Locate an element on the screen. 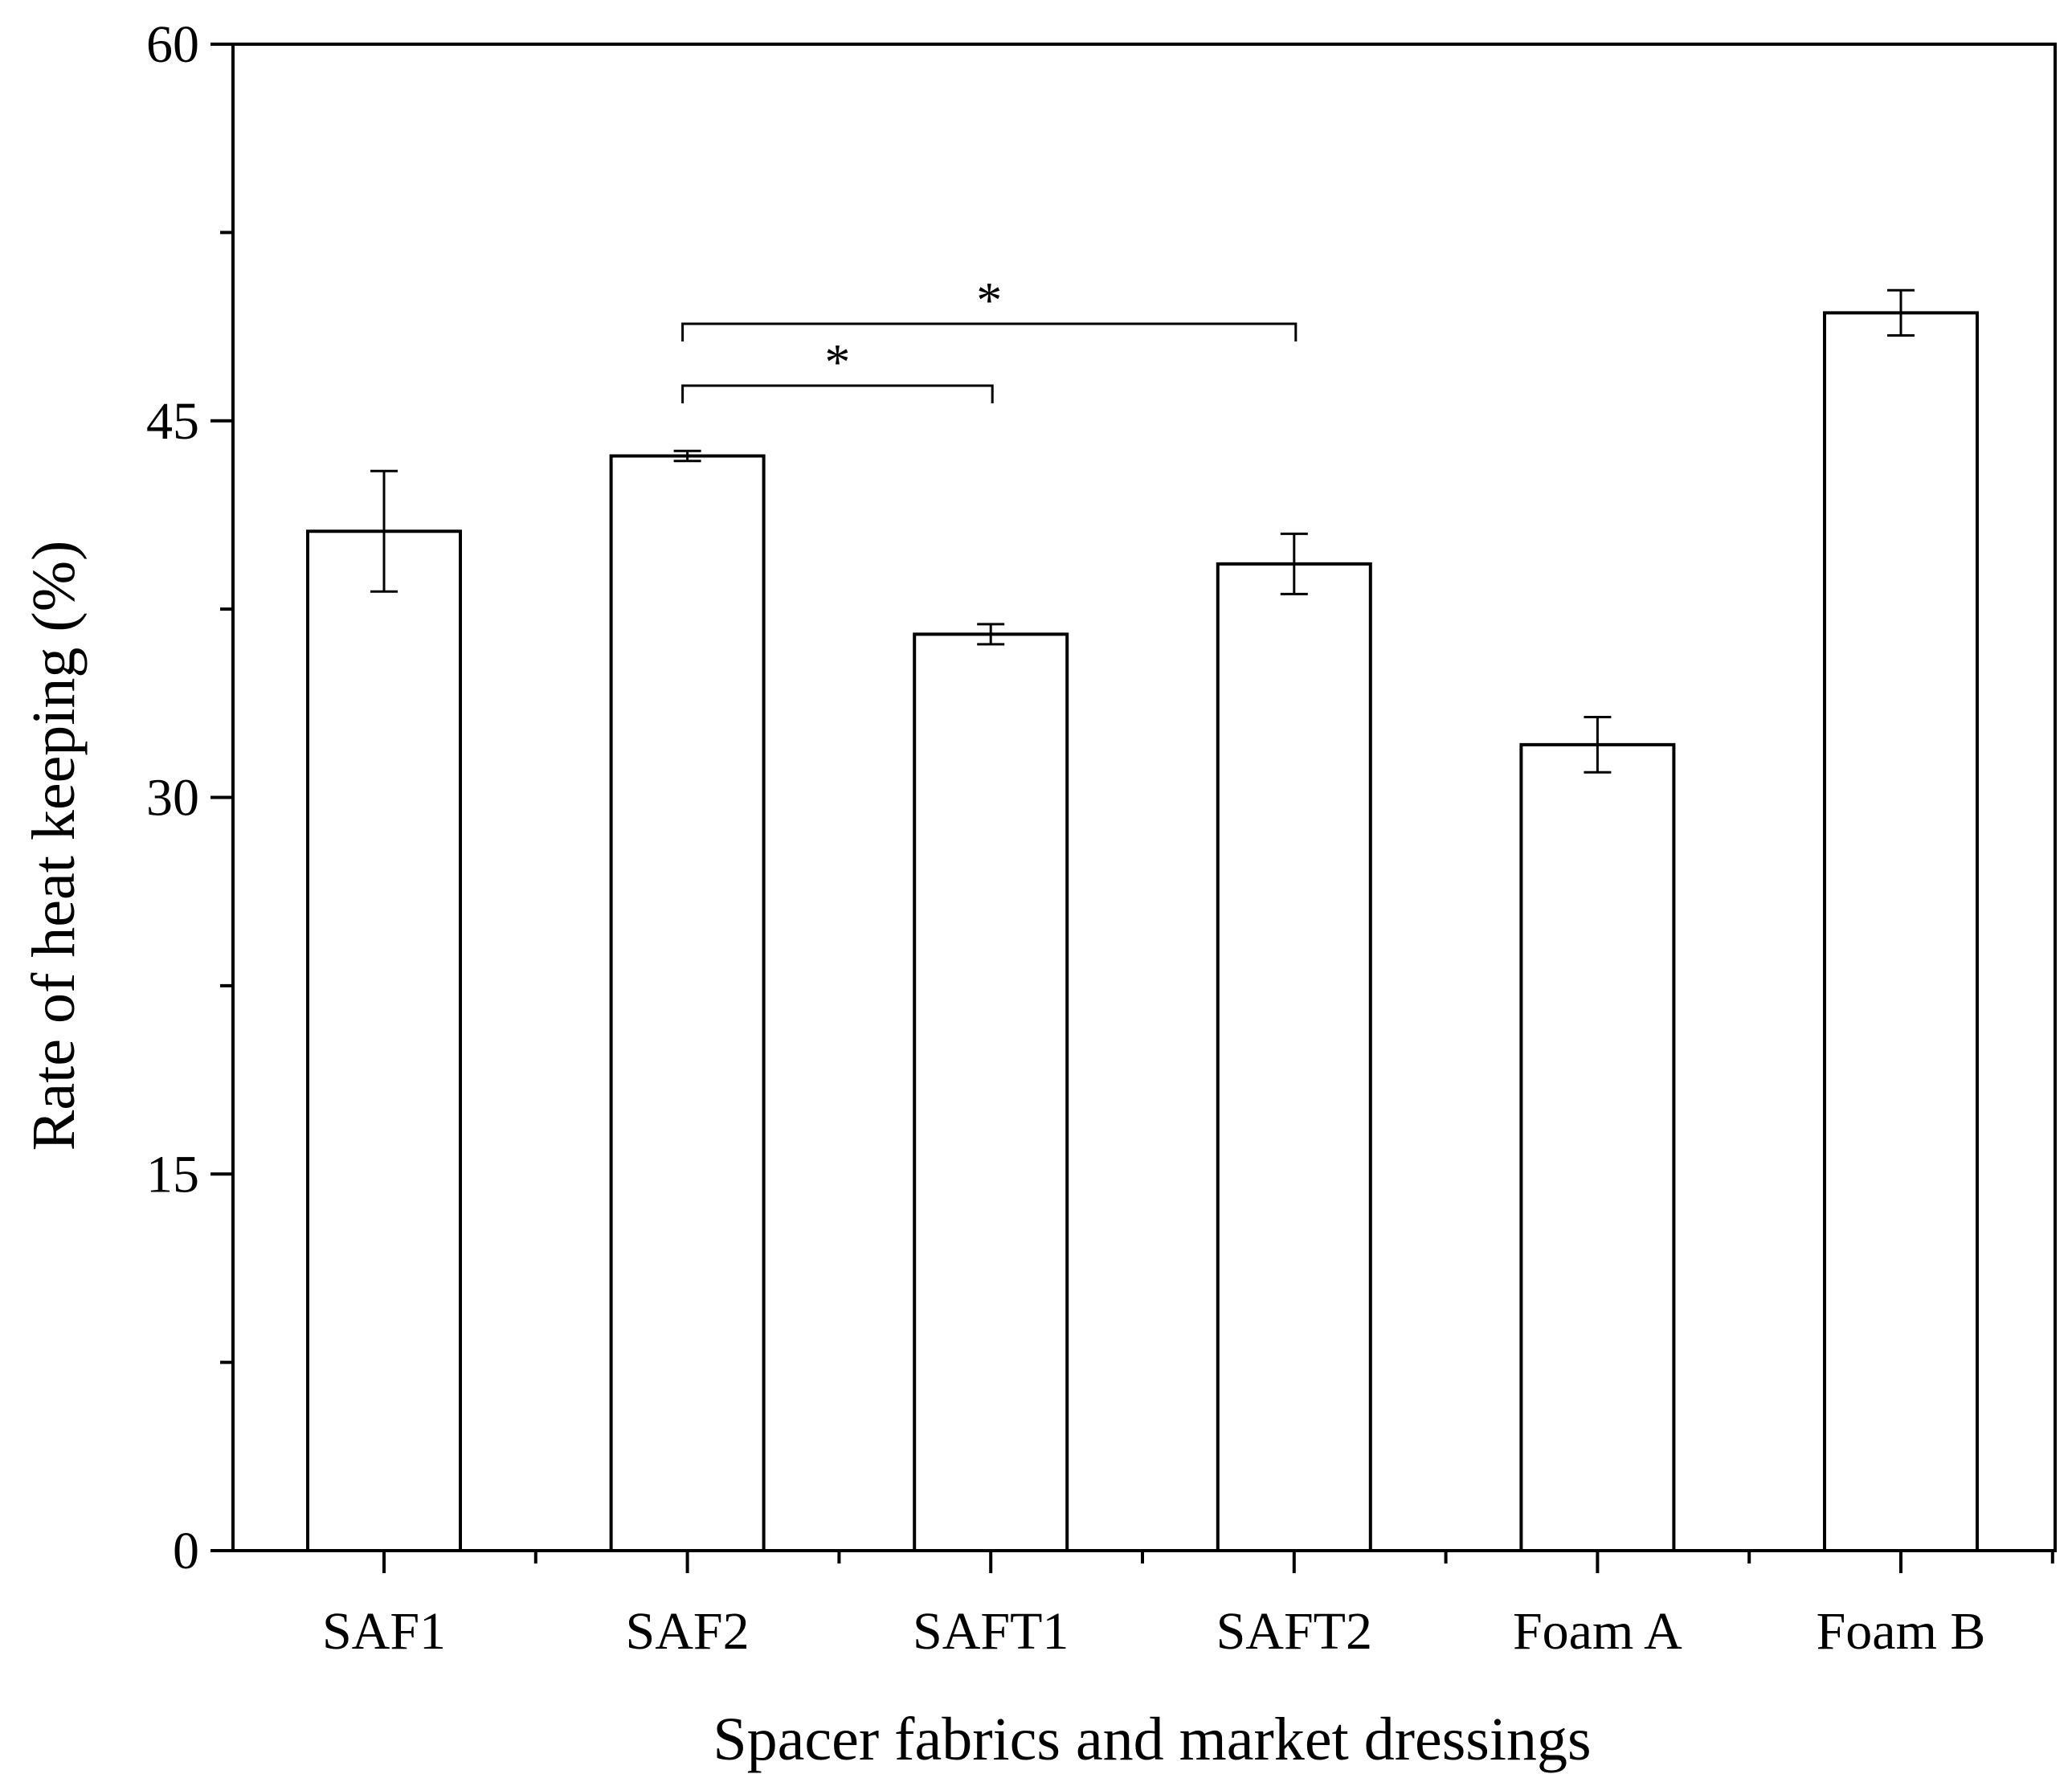  y-tick-label: 45 is located at coordinates (172, 421).